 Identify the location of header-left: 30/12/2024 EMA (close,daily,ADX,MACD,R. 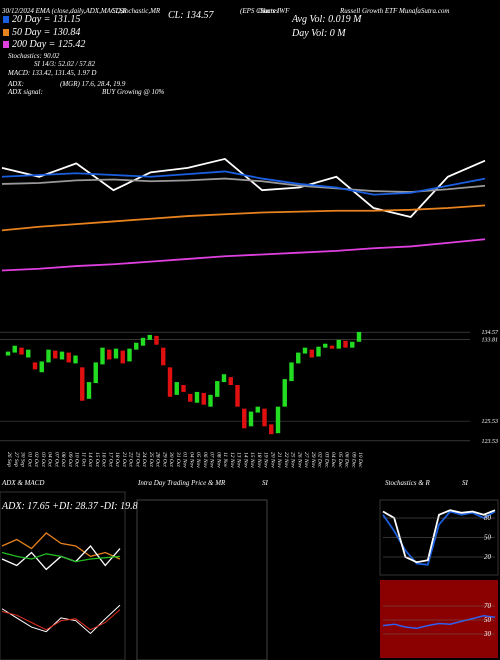
(64, 11).